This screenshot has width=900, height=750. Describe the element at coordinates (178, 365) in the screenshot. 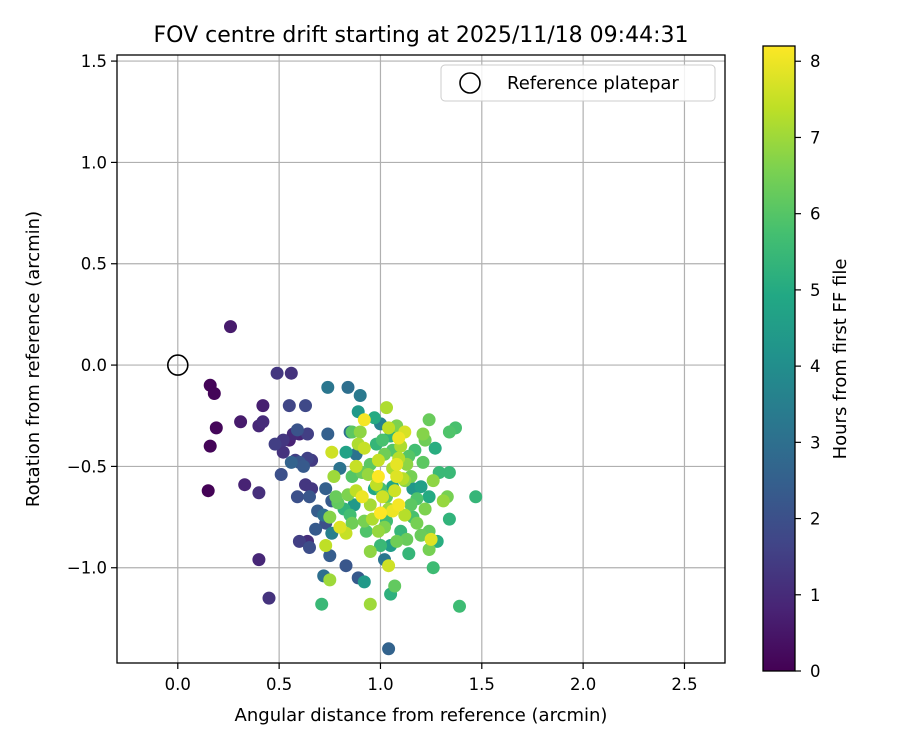

I see `reference-point-marker` at that location.